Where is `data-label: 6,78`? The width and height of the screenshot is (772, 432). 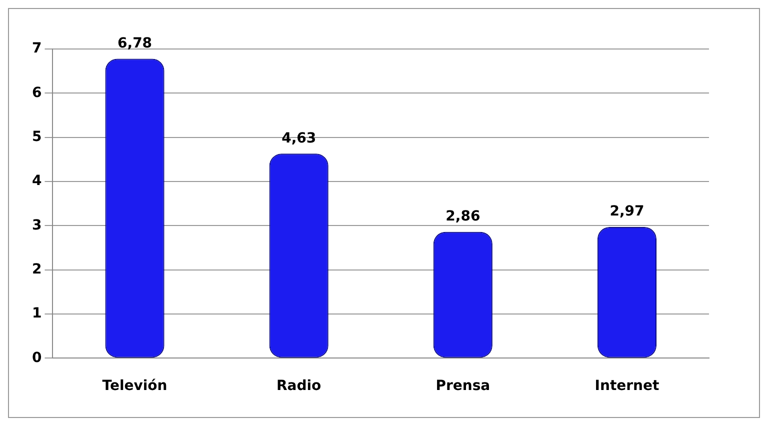 data-label: 6,78 is located at coordinates (135, 43).